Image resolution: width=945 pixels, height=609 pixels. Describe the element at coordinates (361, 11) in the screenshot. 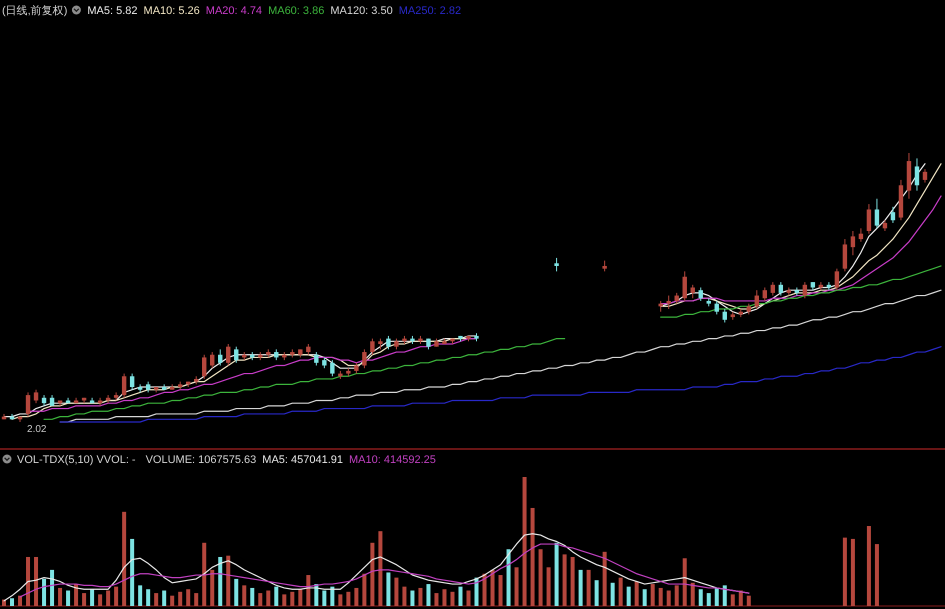

I see `series-name: MA120: 3.50` at that location.